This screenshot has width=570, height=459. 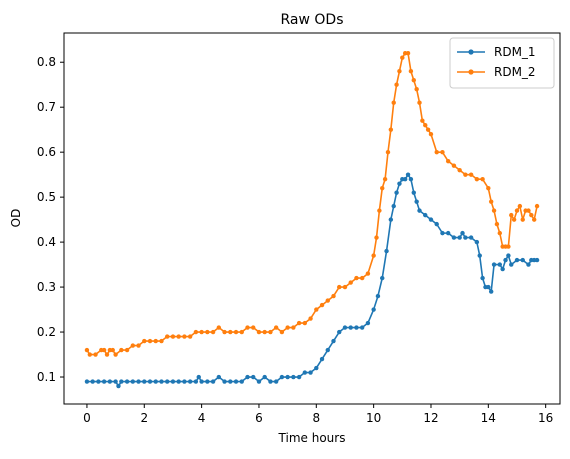 What do you see at coordinates (46, 332) in the screenshot?
I see `y-tick-label: 0.2` at bounding box center [46, 332].